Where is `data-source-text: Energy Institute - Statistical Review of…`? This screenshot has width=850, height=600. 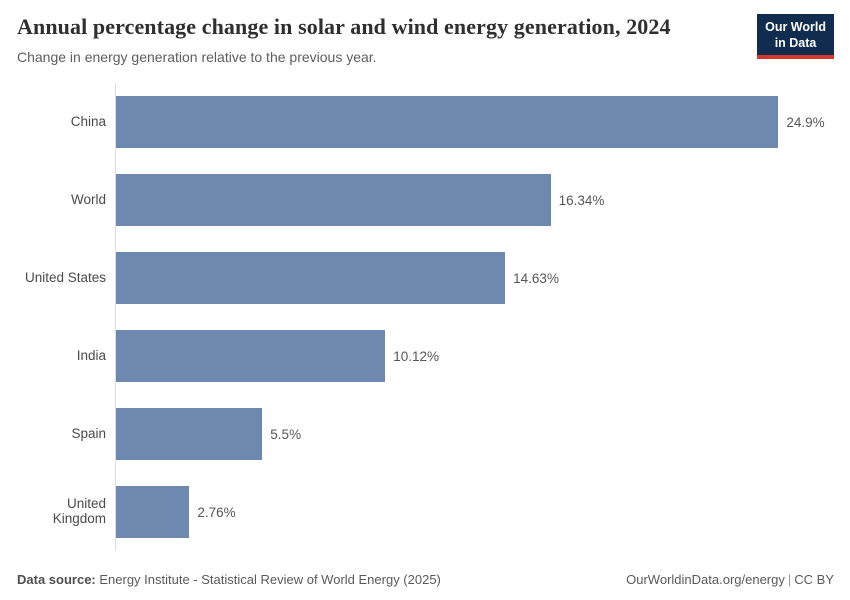
data-source-text: Energy Institute - Statistical Review of… is located at coordinates (268, 579).